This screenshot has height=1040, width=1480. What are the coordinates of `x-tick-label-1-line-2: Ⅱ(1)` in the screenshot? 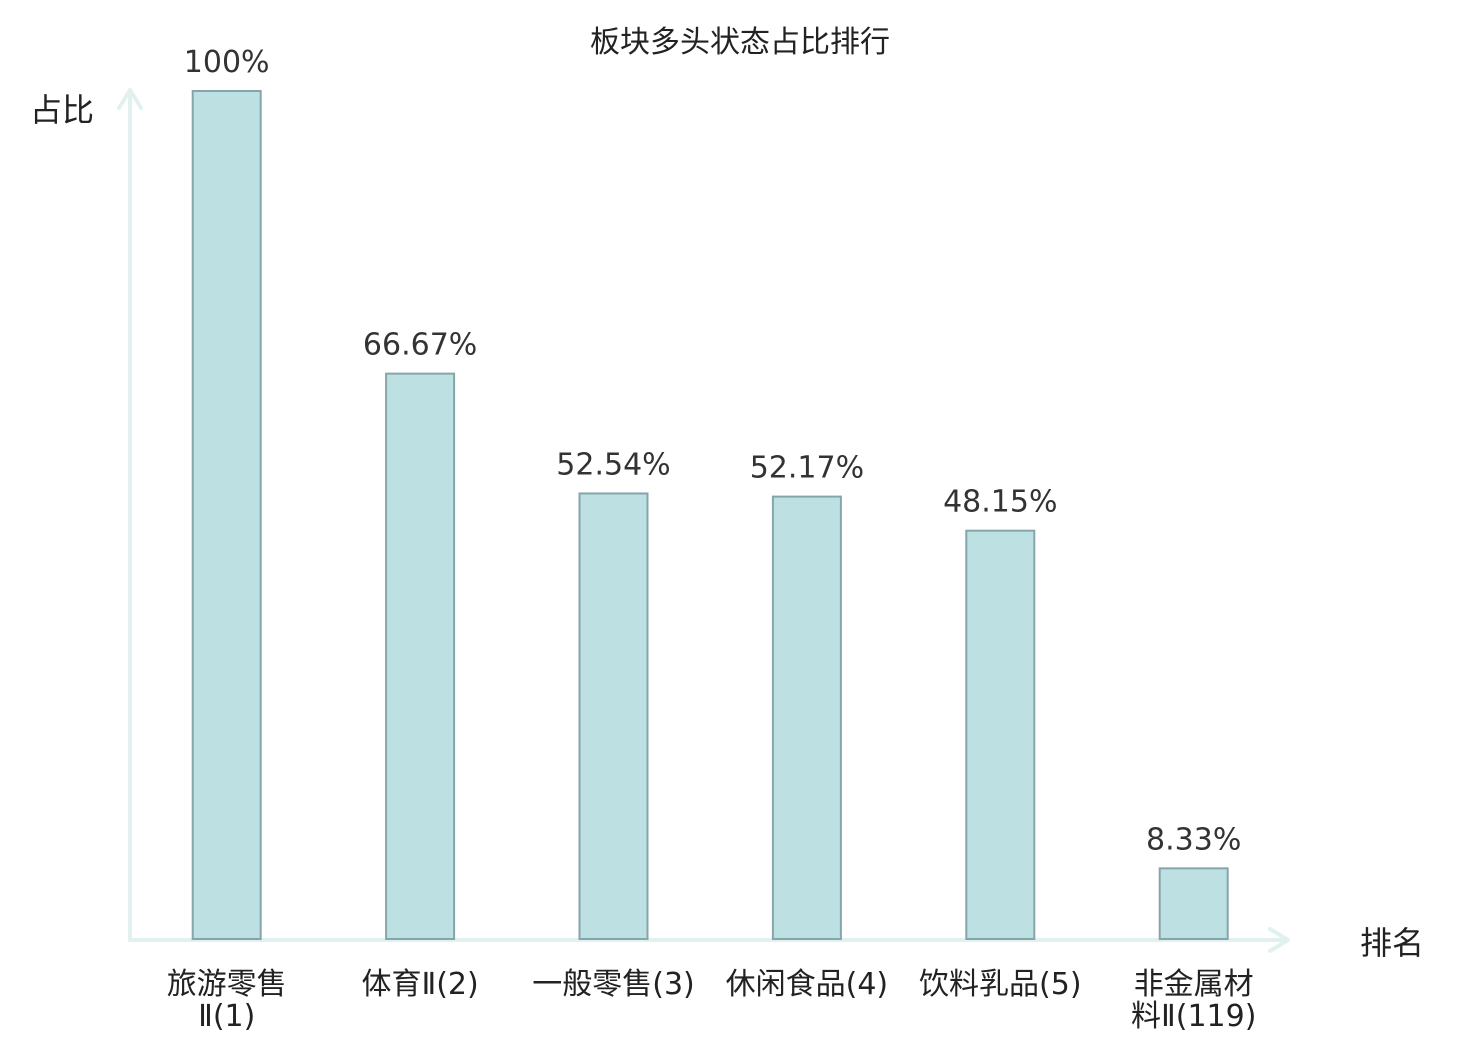 It's located at (226, 1016).